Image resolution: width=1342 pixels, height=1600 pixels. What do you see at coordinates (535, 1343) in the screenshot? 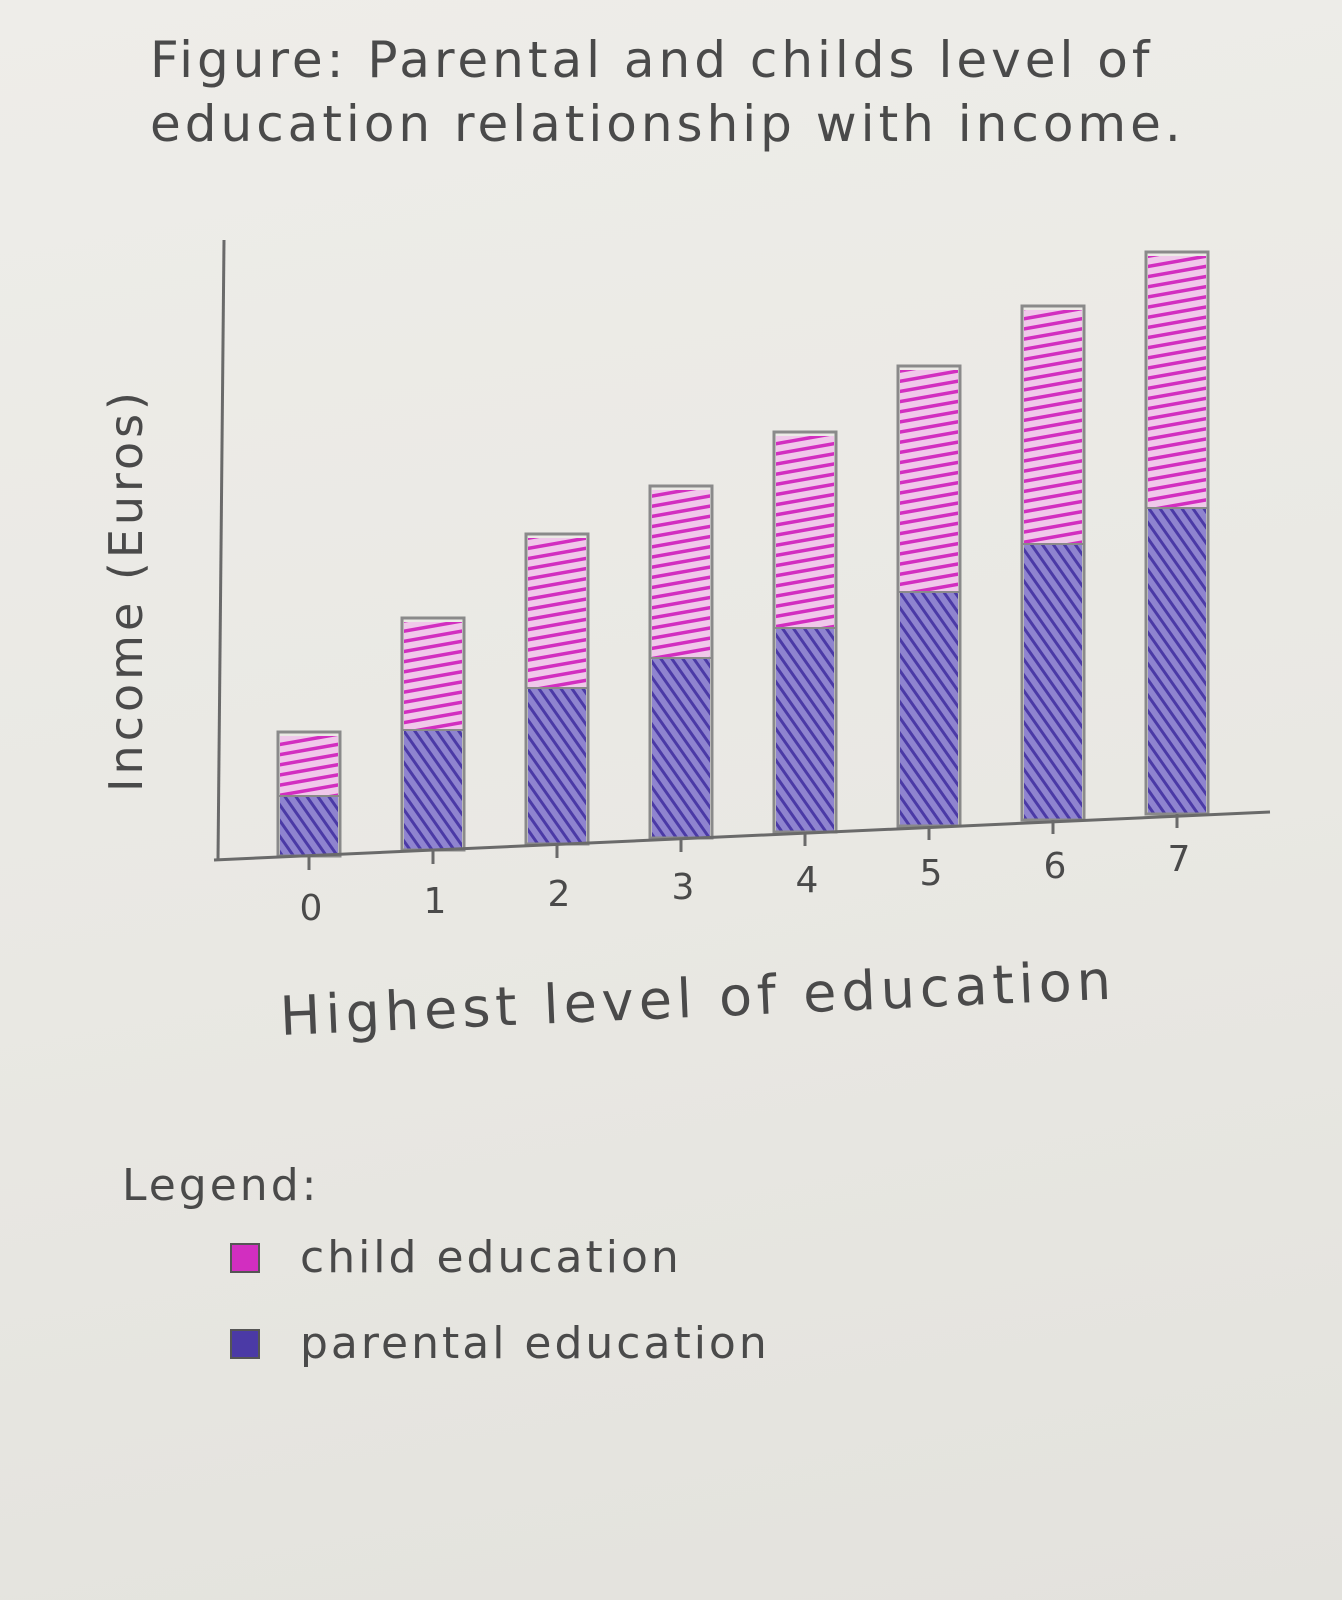
I see `legend-label-parental: parental education` at bounding box center [535, 1343].